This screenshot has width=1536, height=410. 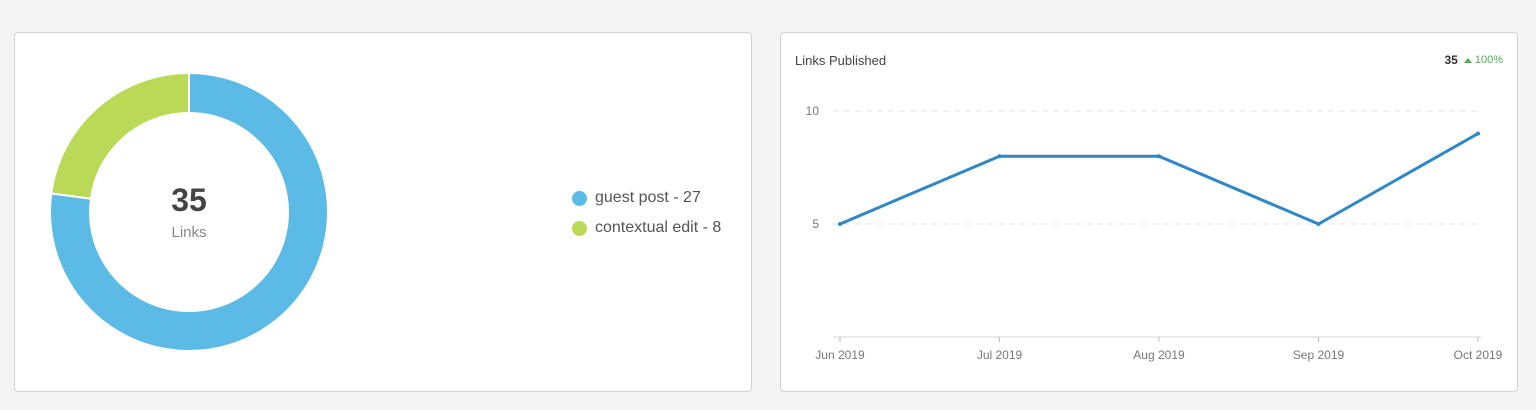 I want to click on donut-slice-guest-post, so click(x=189, y=211).